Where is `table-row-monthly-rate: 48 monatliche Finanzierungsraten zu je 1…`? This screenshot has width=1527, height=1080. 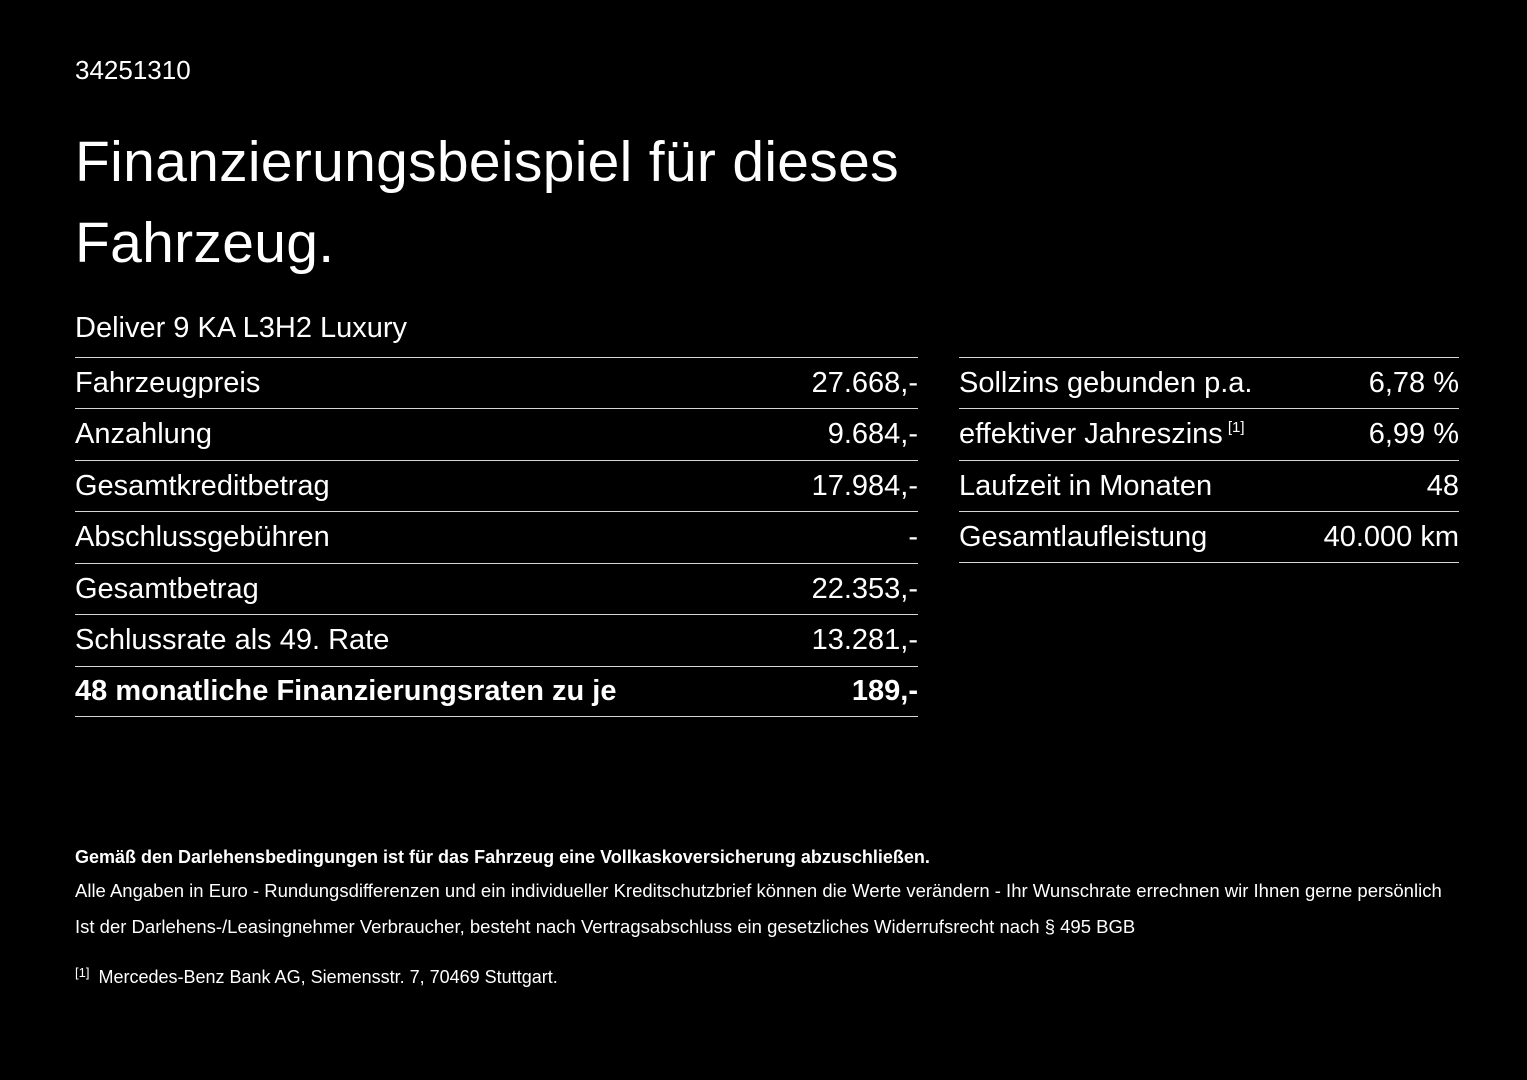 table-row-monthly-rate: 48 monatliche Finanzierungsraten zu je 1… is located at coordinates (496, 691).